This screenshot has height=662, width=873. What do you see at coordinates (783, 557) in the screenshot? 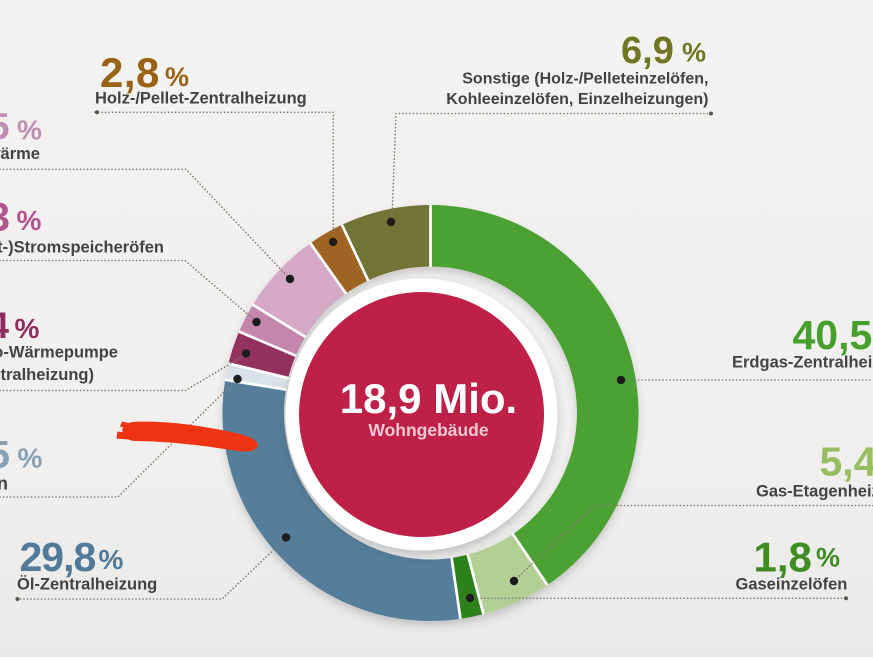
I see `svg-text: 1,8` at bounding box center [783, 557].